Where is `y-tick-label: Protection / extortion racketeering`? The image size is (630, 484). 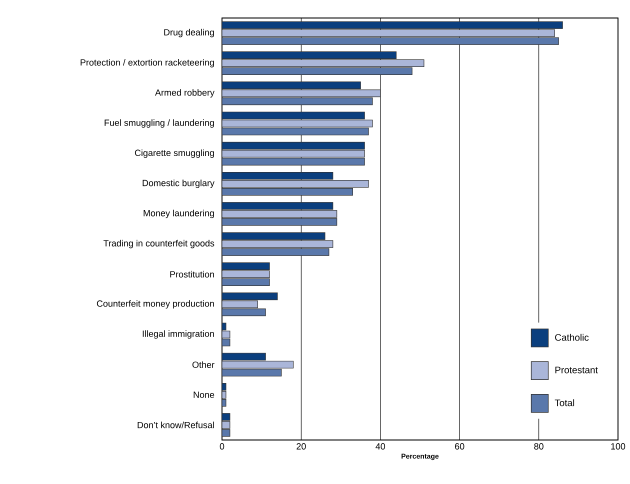
y-tick-label: Protection / extortion racketeering is located at coordinates (147, 63).